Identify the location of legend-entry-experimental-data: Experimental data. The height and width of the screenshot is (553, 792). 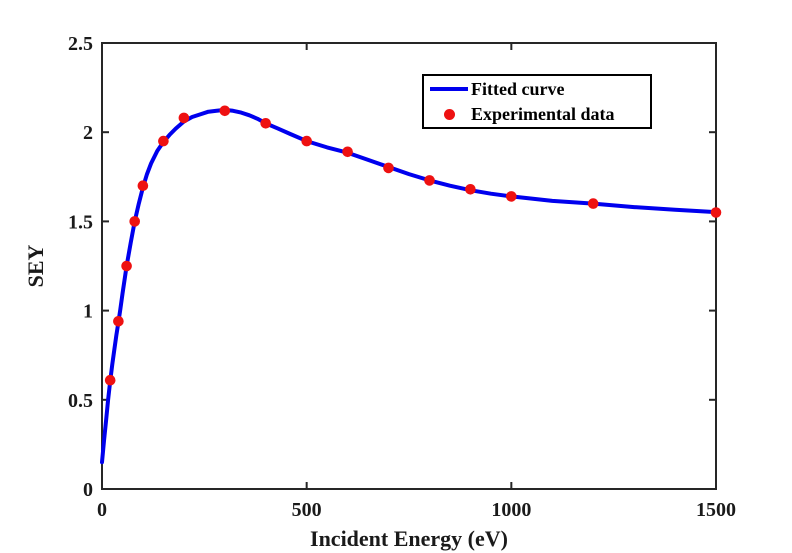
(537, 114).